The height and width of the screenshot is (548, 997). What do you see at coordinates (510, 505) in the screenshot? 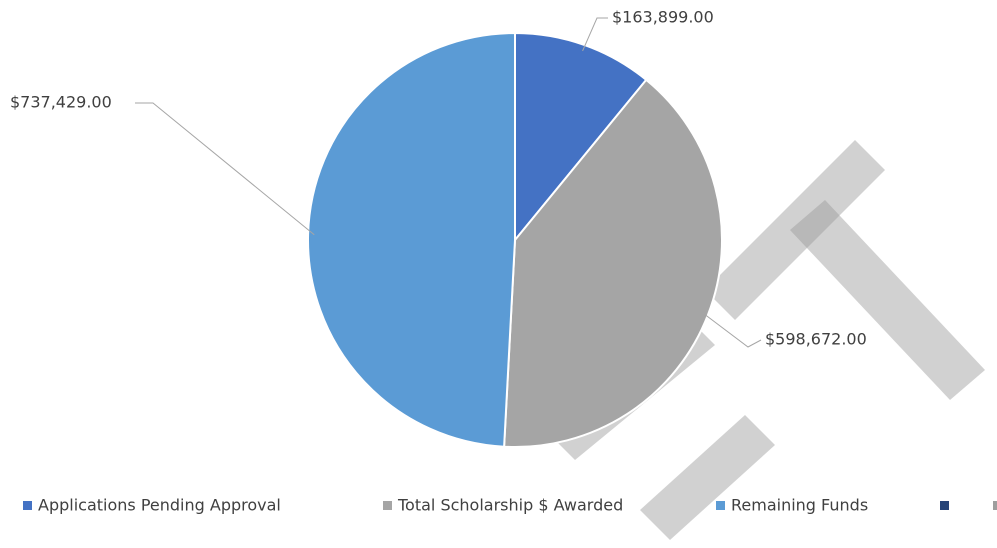
I see `legend-label: Total Scholarship $ Awarded` at bounding box center [510, 505].